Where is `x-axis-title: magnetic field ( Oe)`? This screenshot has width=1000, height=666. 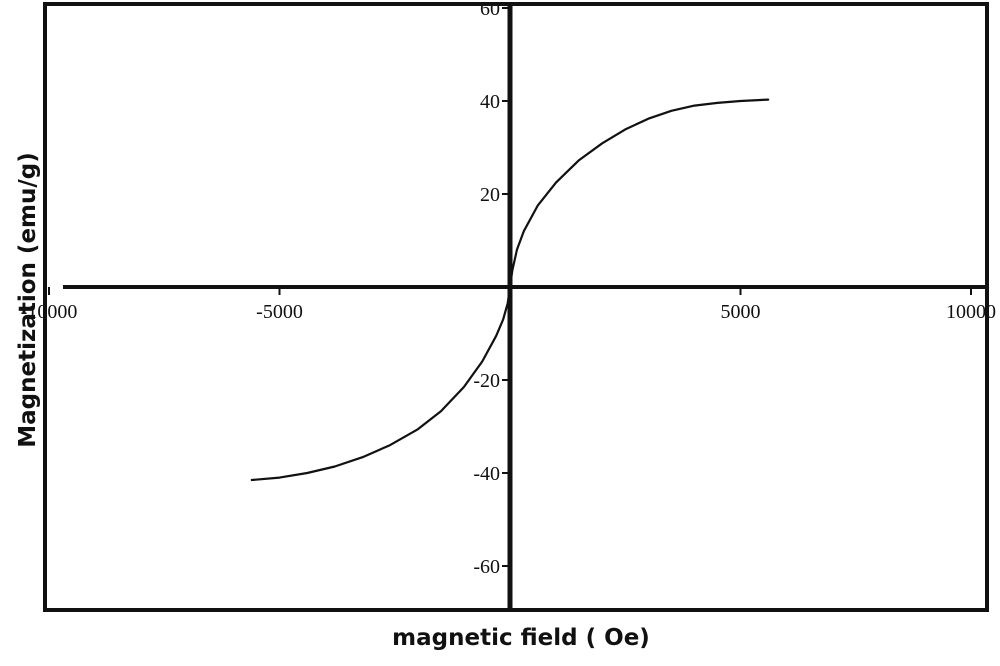 x-axis-title: magnetic field ( Oe) is located at coordinates (521, 638).